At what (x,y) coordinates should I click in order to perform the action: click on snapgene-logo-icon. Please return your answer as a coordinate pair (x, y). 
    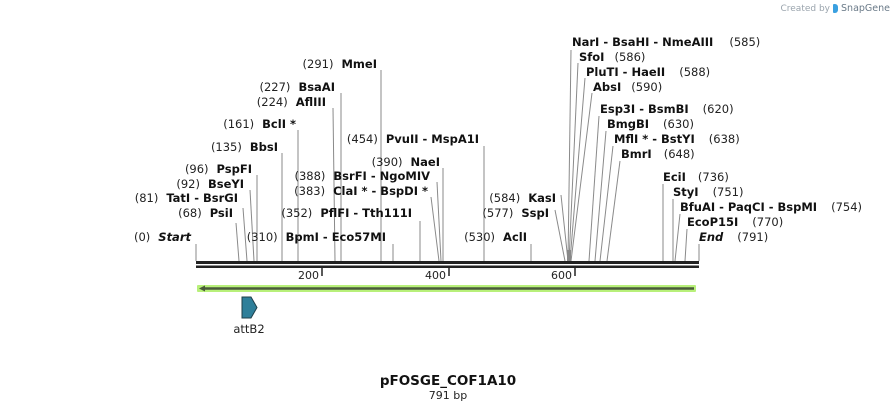
    Looking at the image, I should click on (836, 8).